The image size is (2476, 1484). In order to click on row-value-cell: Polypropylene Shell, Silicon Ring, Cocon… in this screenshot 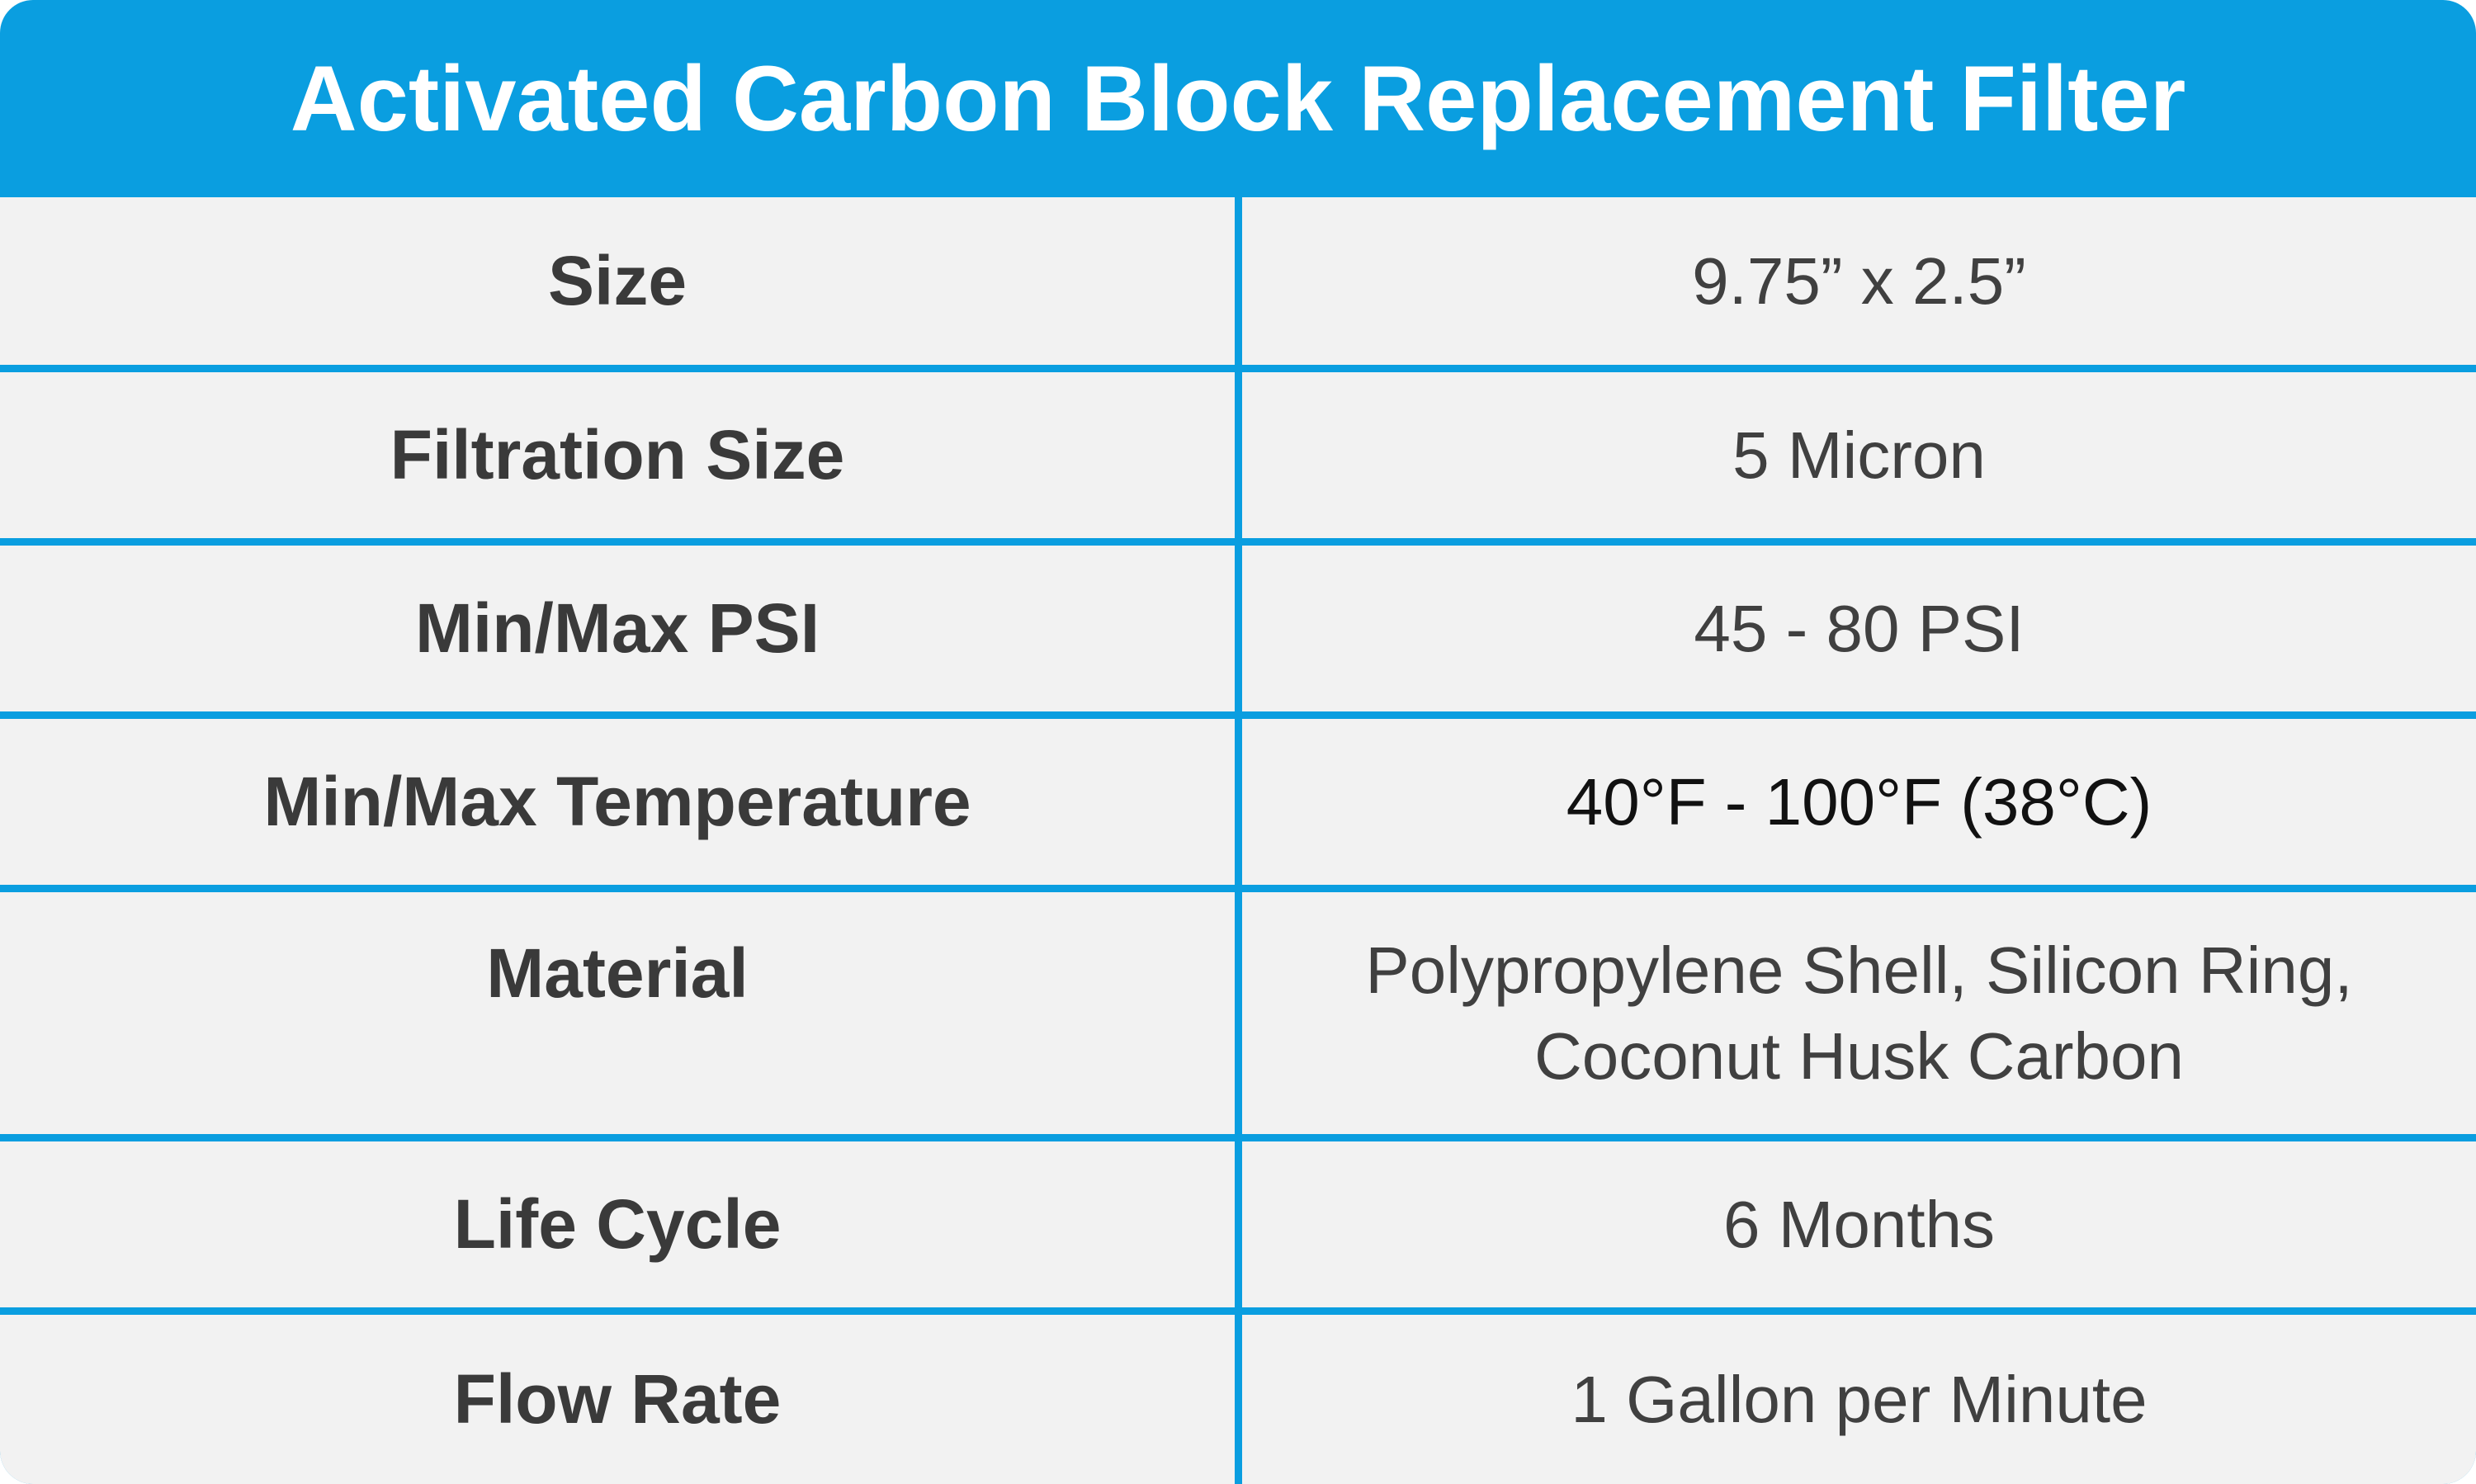, I will do `click(1859, 1013)`.